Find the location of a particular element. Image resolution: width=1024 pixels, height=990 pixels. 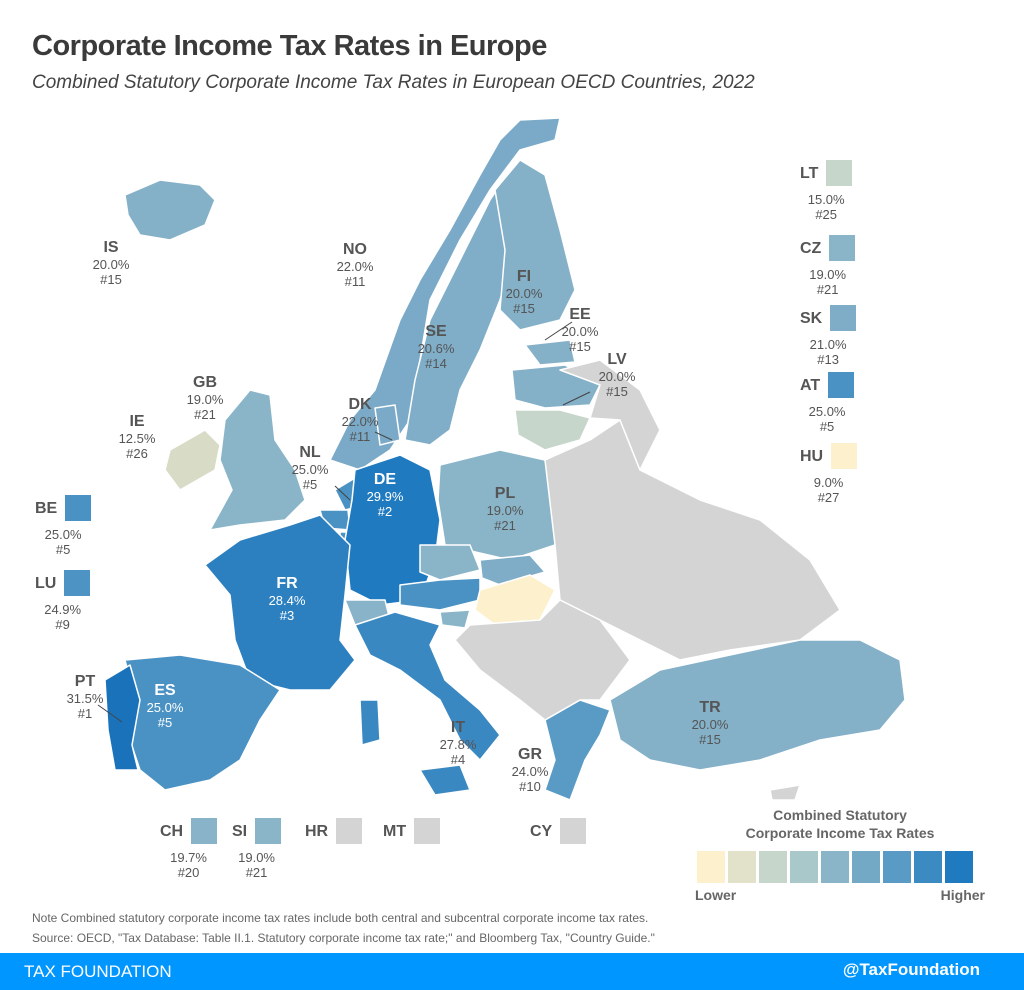

key-rate: 19.7% is located at coordinates (188, 857).